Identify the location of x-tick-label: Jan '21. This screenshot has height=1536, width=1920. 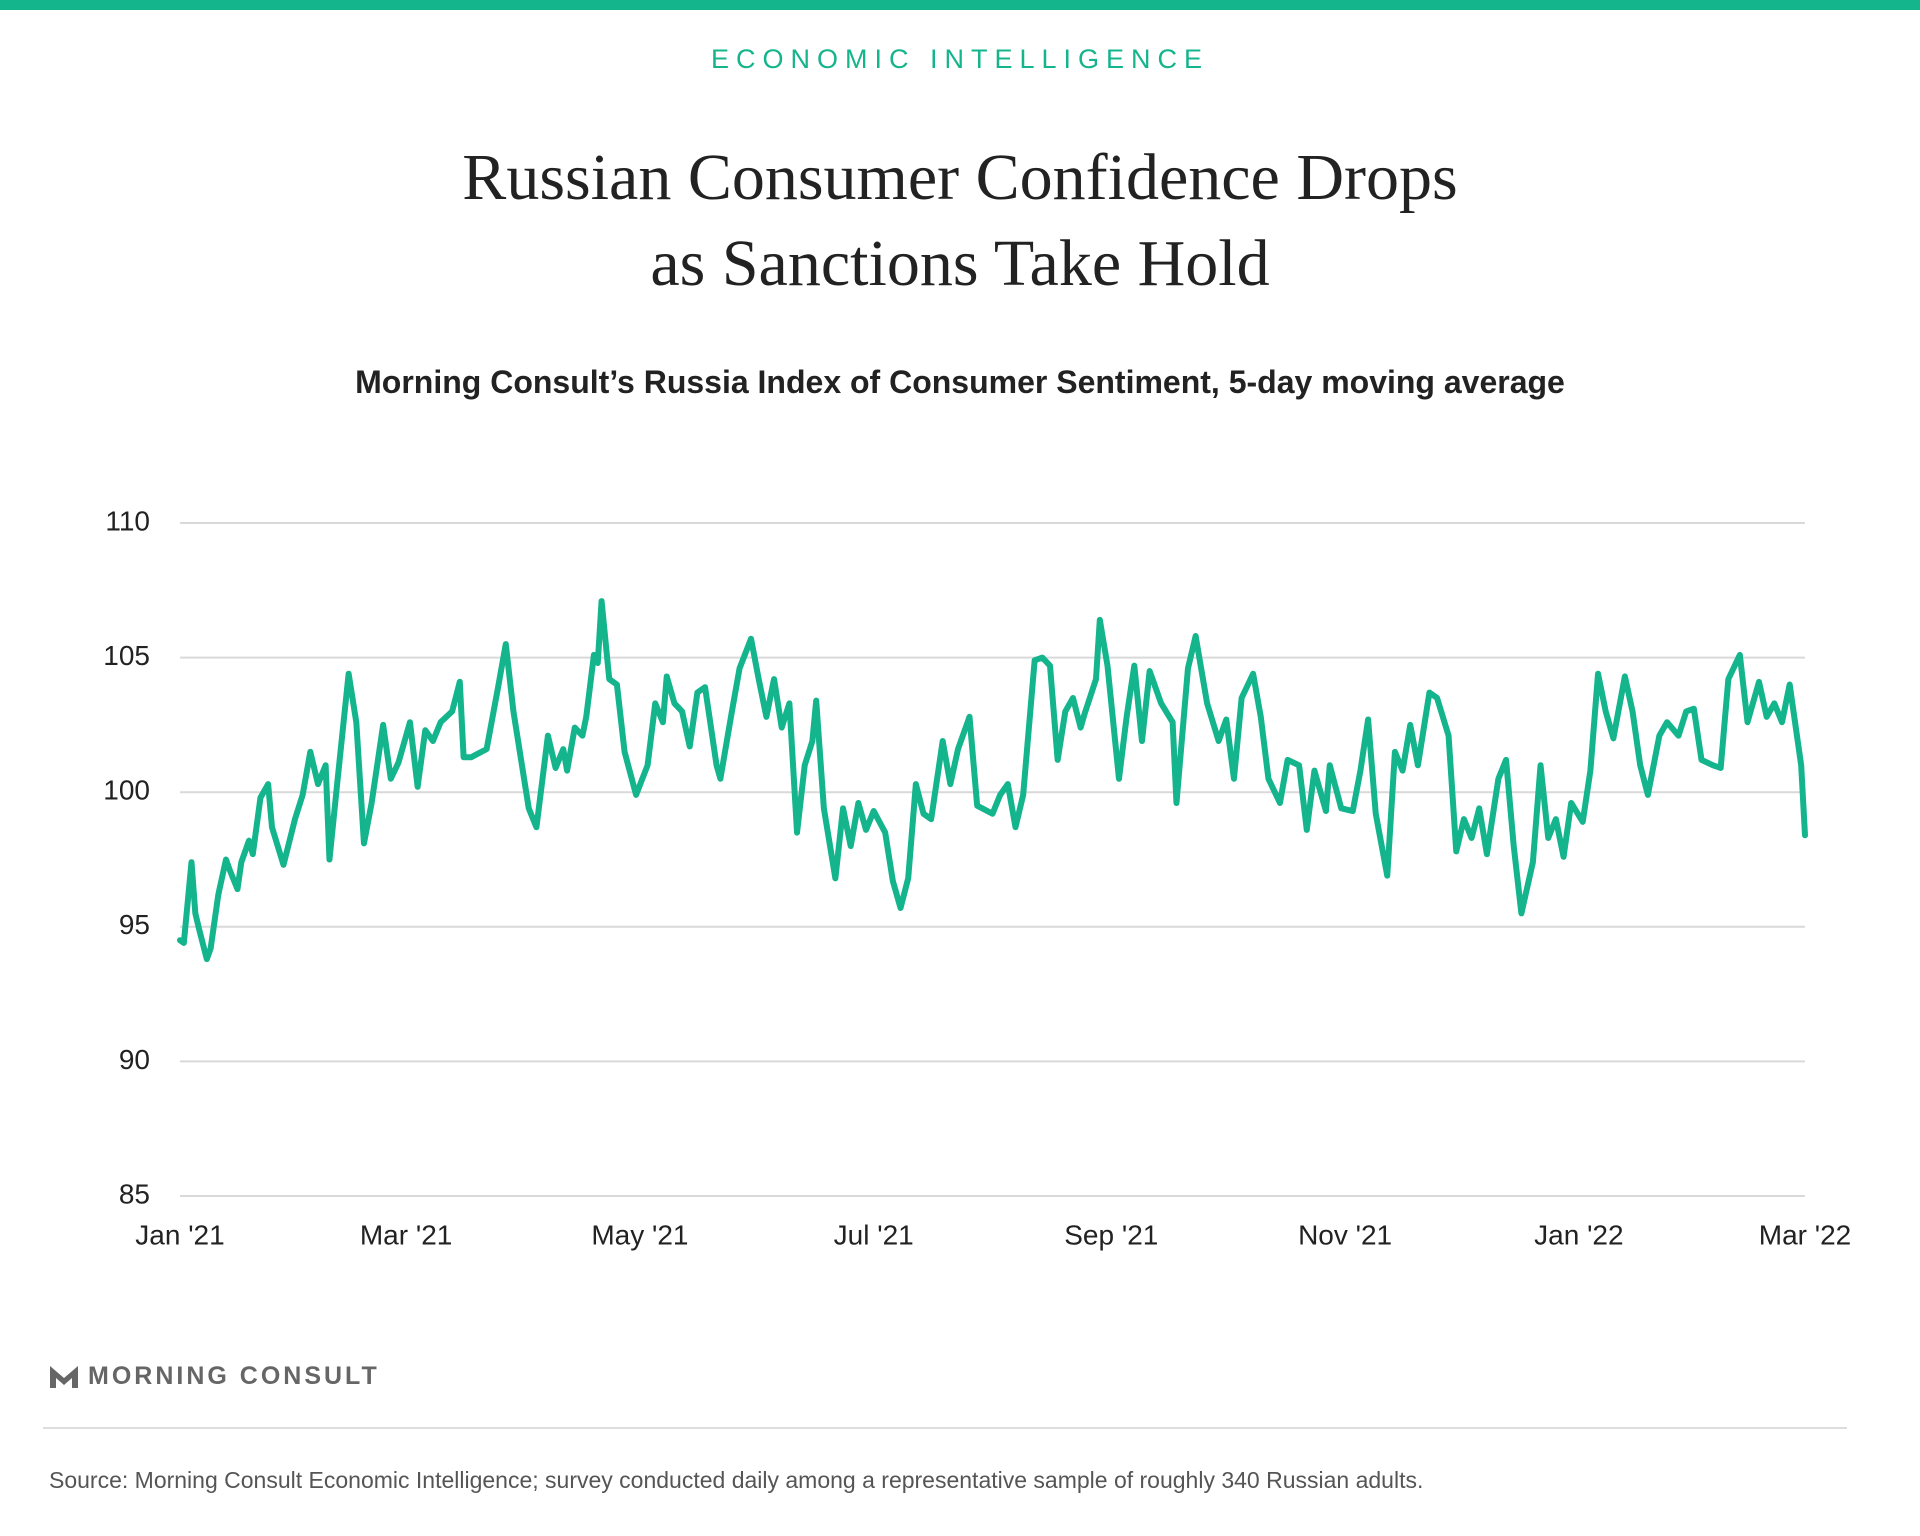
(179, 1234).